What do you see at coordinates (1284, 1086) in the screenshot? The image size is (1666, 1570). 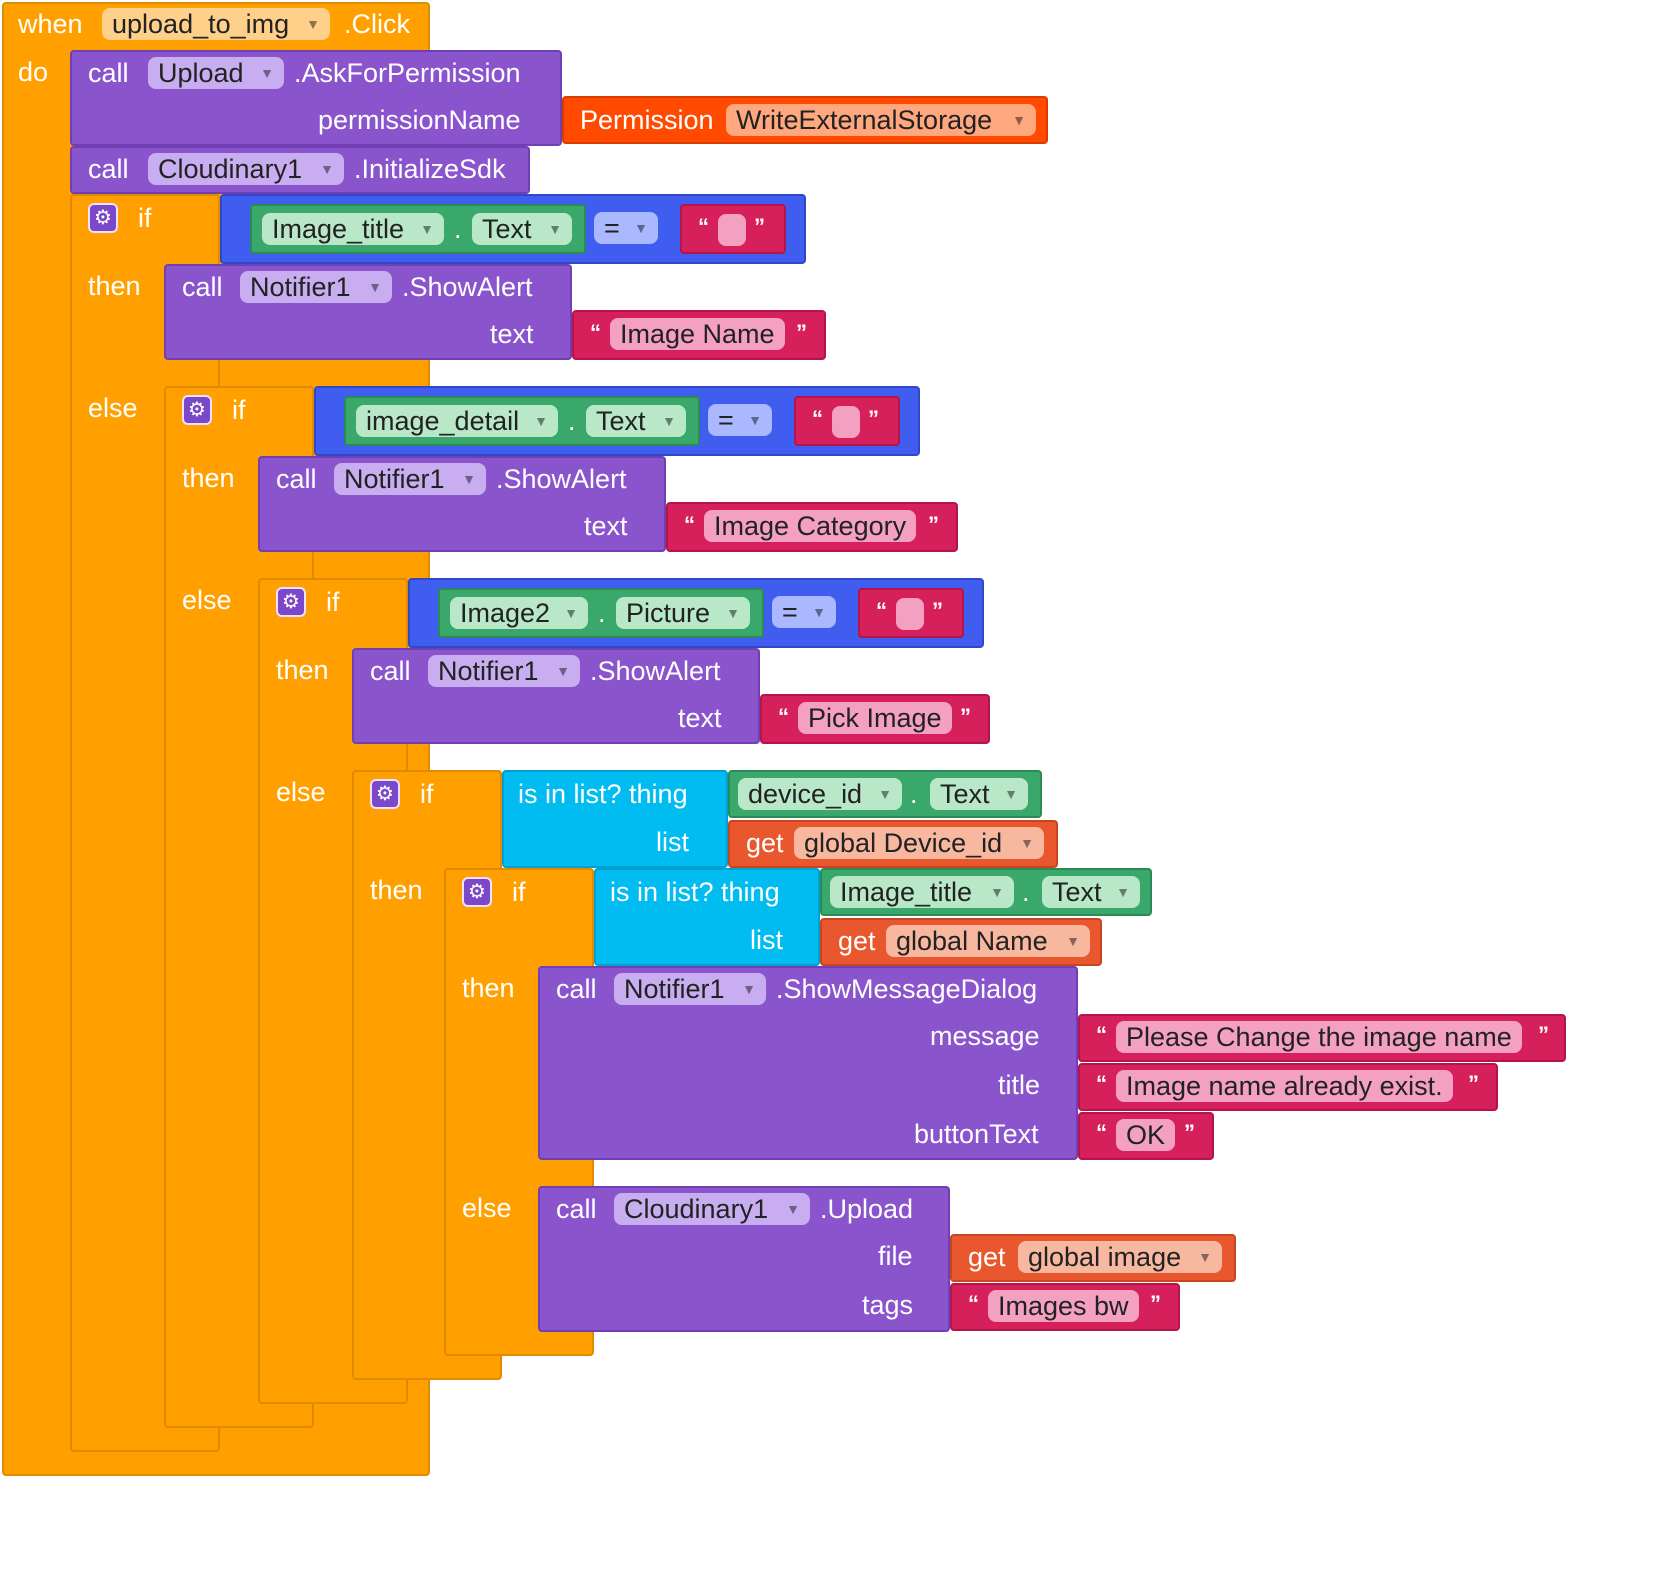 I see `dialog-title-string-field: Image name already exist.` at bounding box center [1284, 1086].